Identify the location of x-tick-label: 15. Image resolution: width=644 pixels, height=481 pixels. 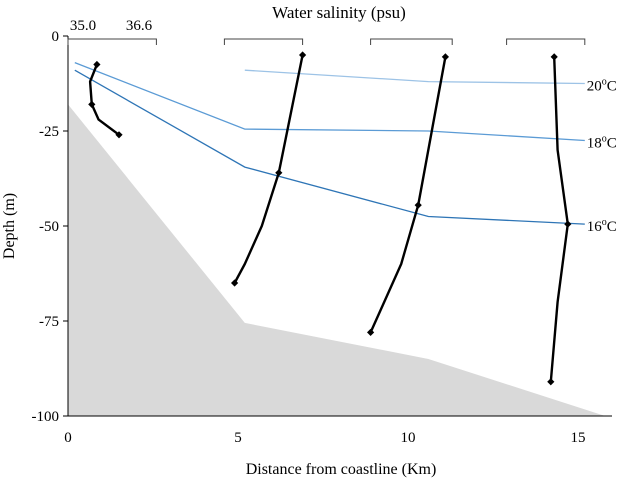
(578, 438).